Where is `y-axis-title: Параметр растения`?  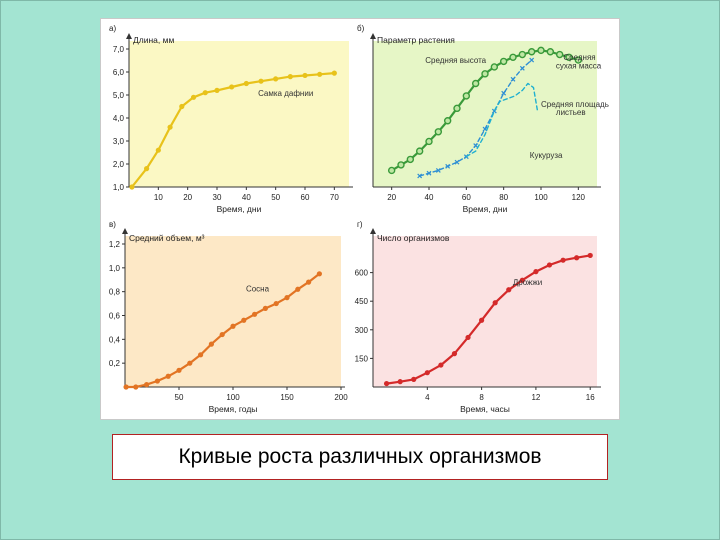 y-axis-title: Параметр растения is located at coordinates (416, 40).